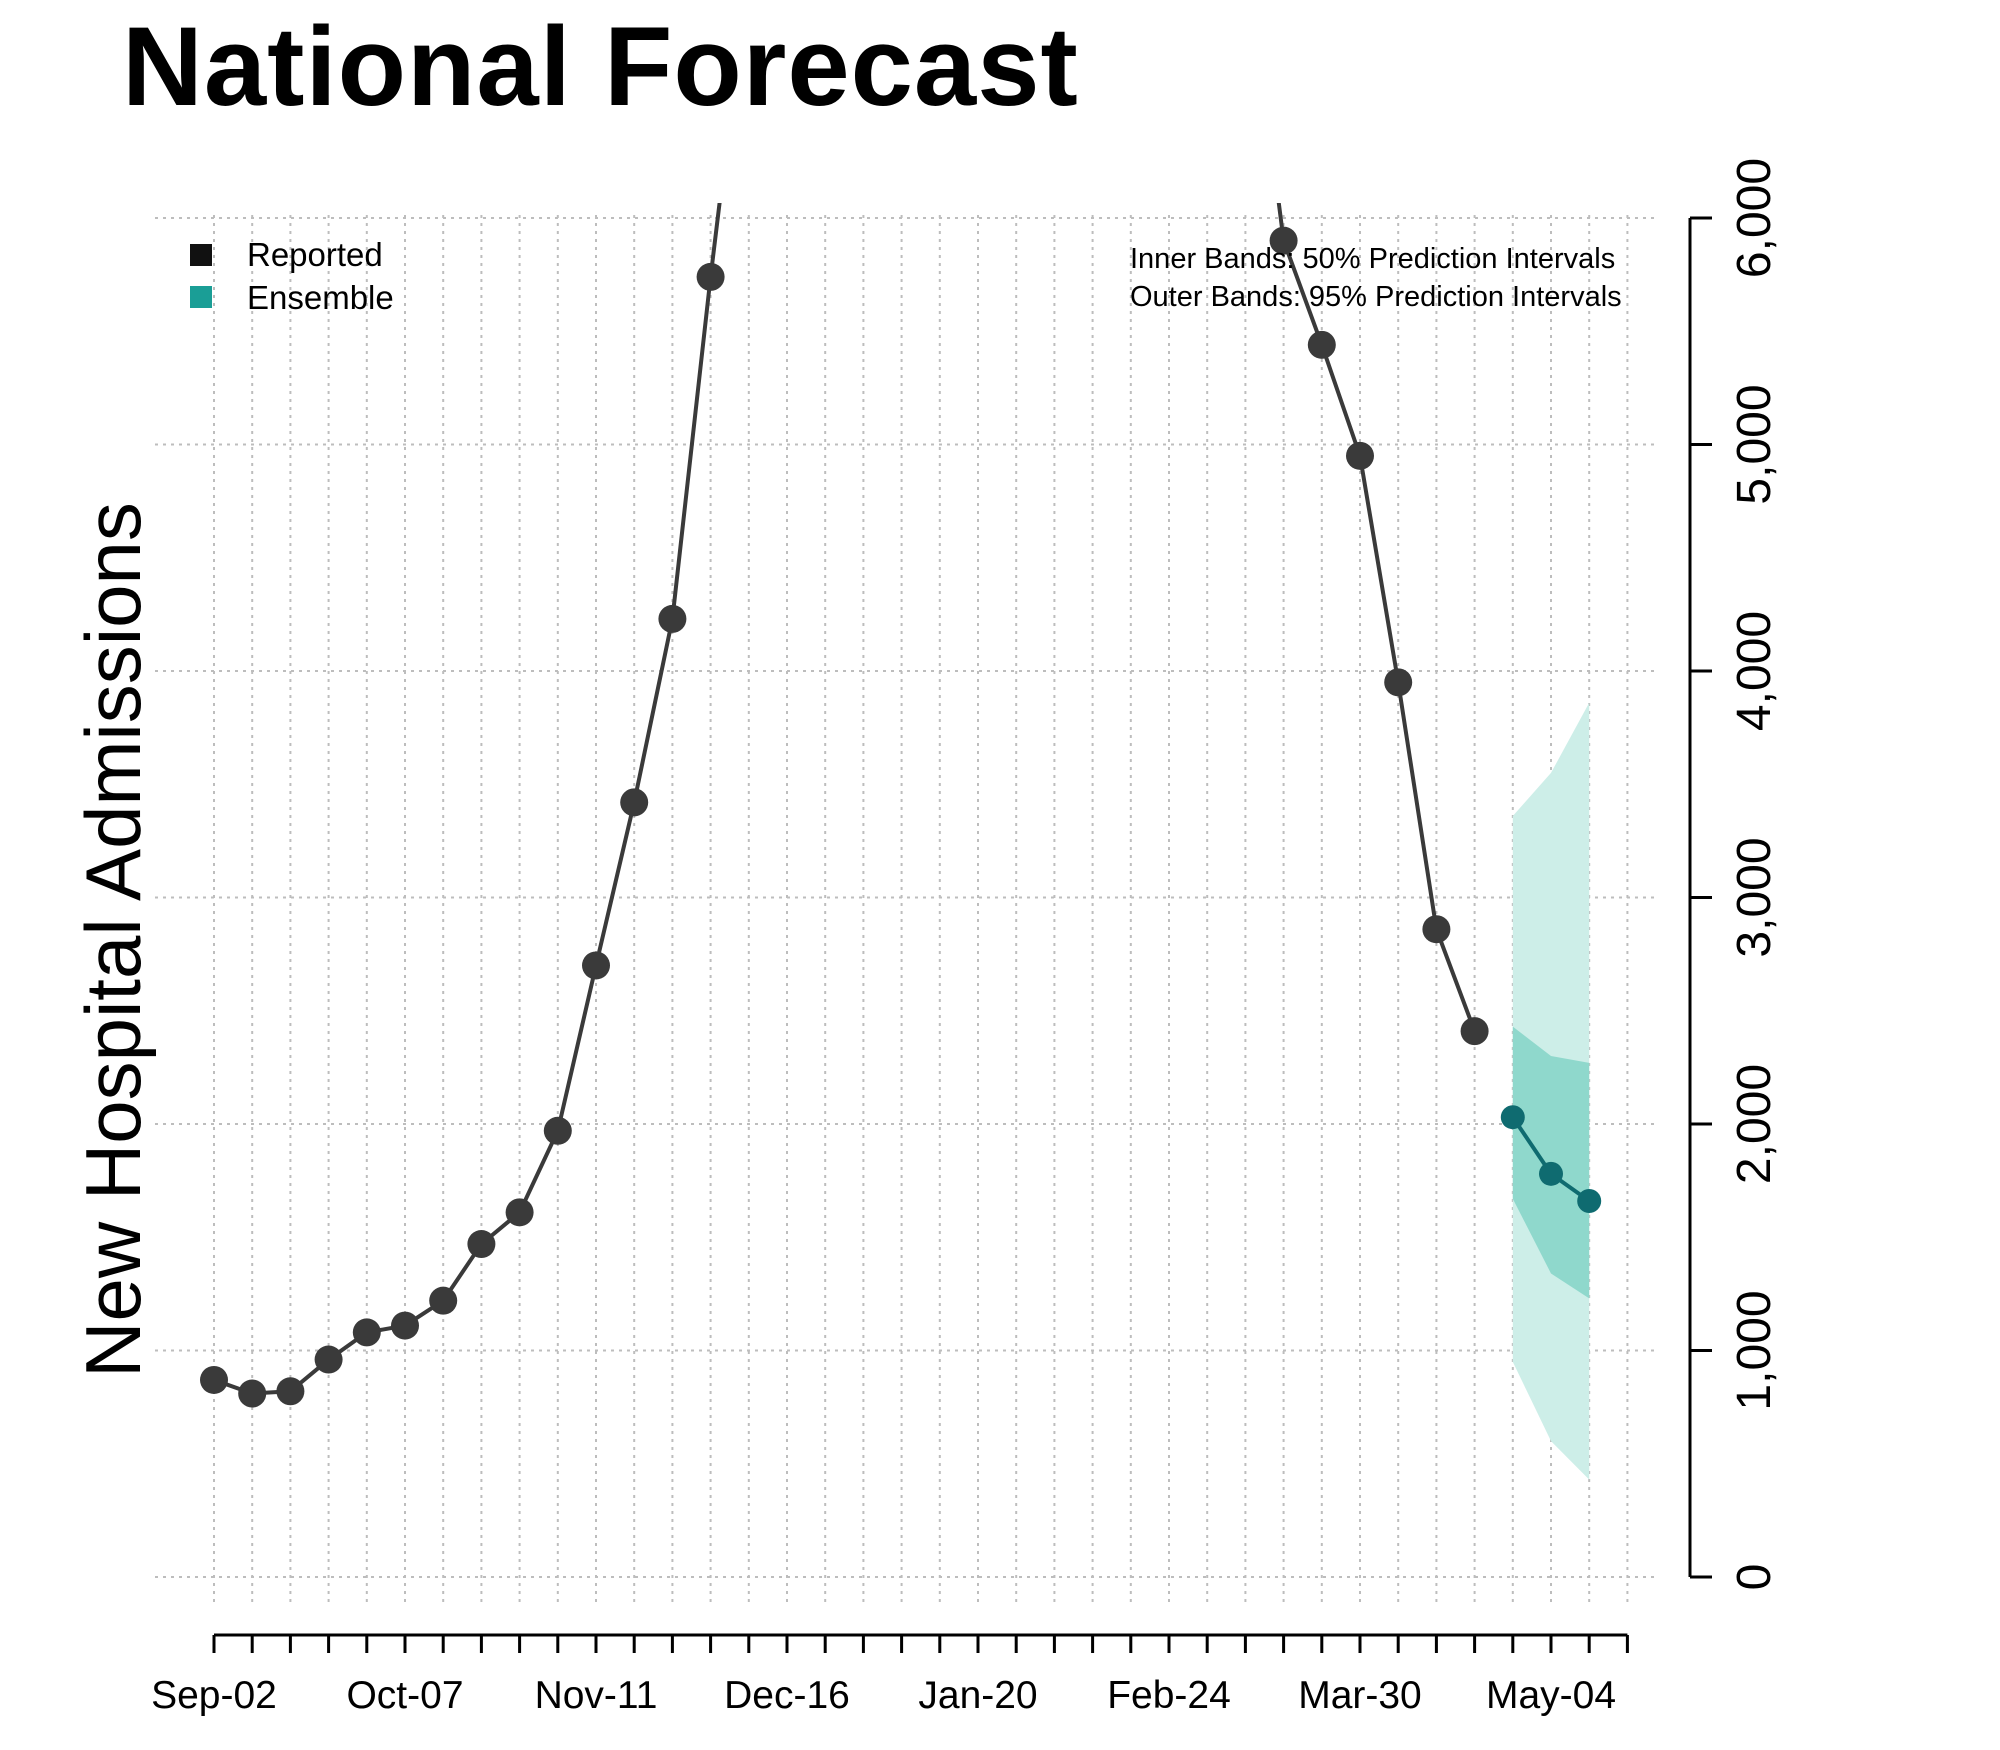  Describe the element at coordinates (214, 1695) in the screenshot. I see `x-tick-label: Sep-02` at that location.